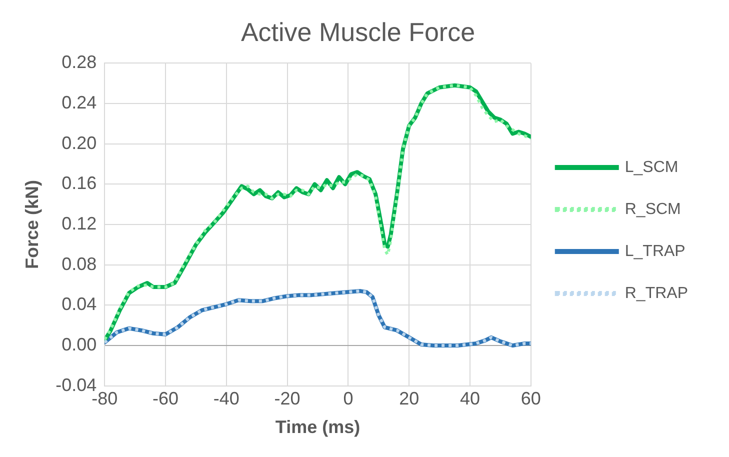 This screenshot has width=729, height=457. I want to click on x-tick-label: 60, so click(530, 398).